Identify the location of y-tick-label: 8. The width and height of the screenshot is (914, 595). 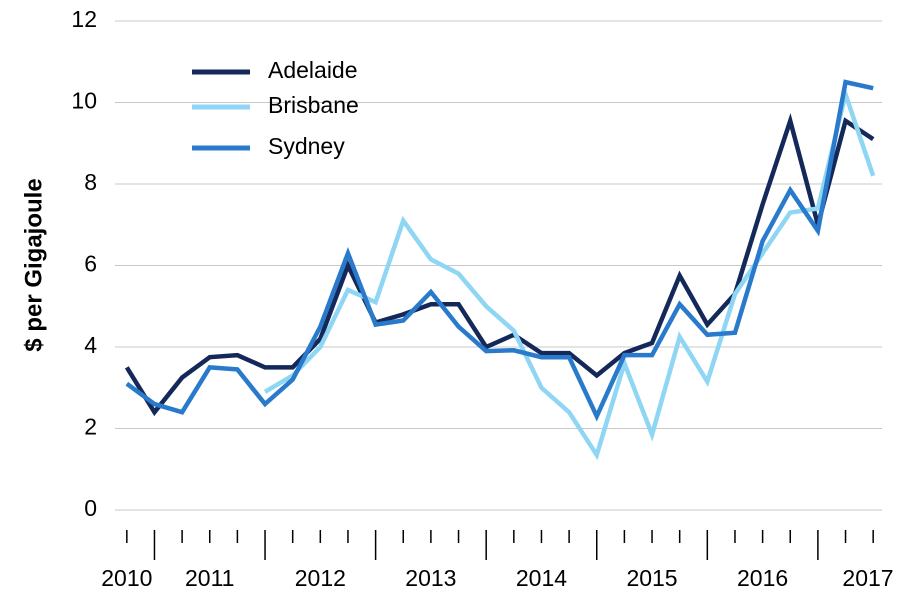
(90, 182).